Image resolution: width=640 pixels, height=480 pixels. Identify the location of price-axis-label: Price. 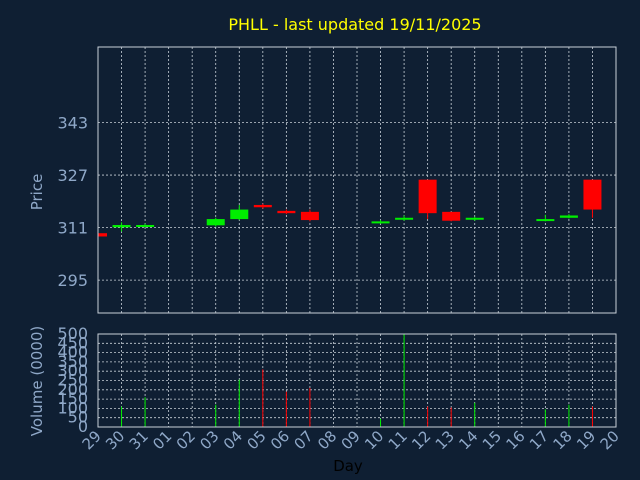
(37, 192).